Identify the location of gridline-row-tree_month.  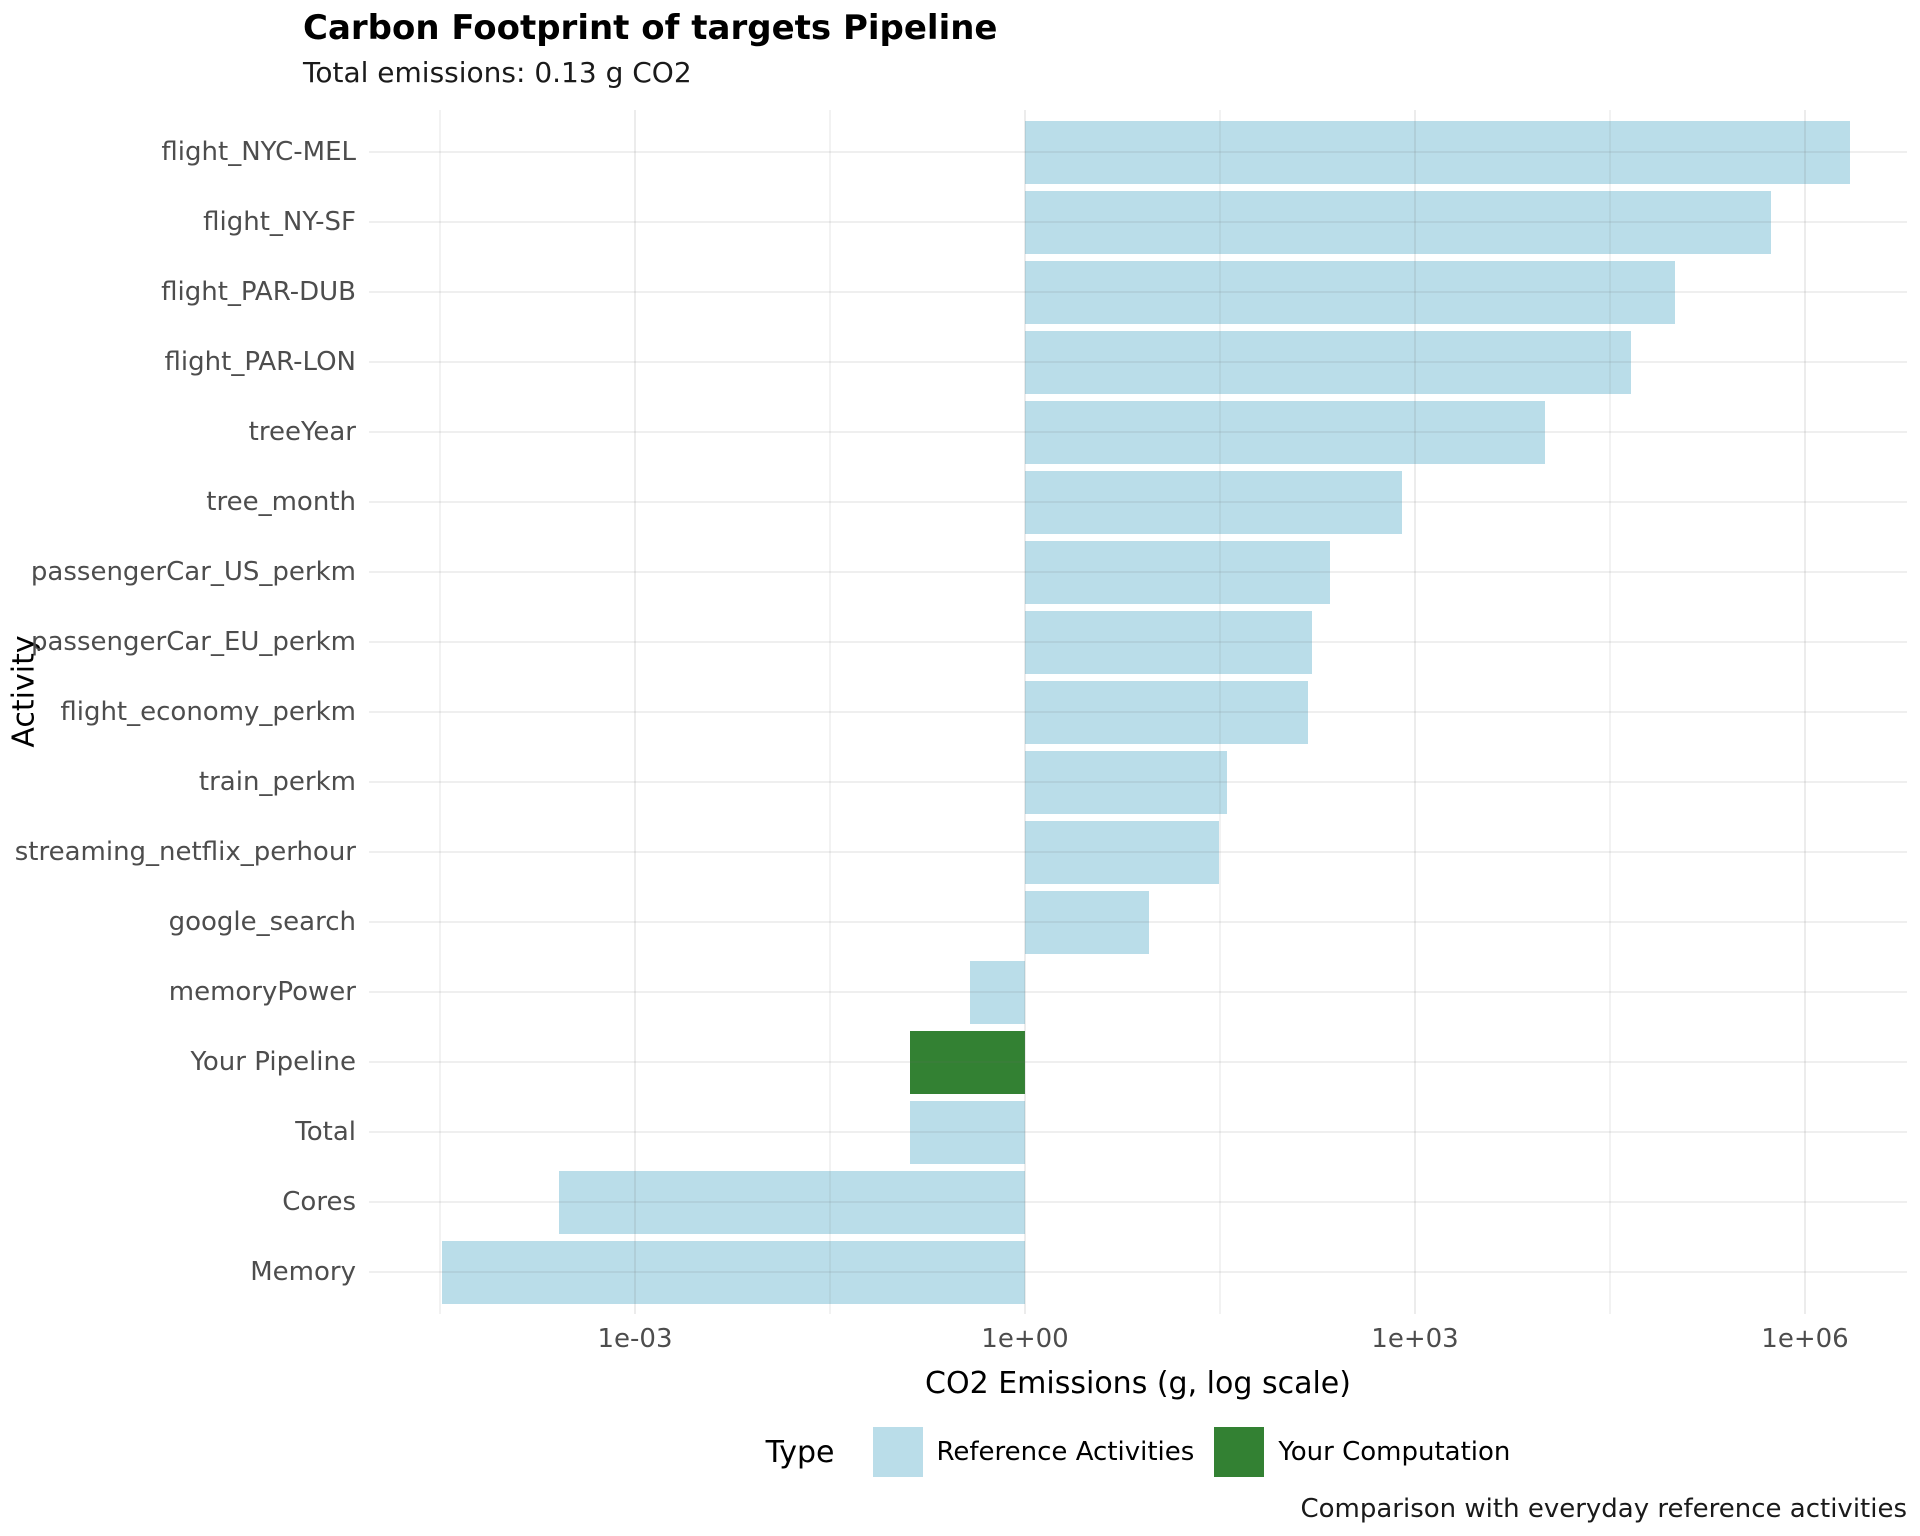
(1138, 502).